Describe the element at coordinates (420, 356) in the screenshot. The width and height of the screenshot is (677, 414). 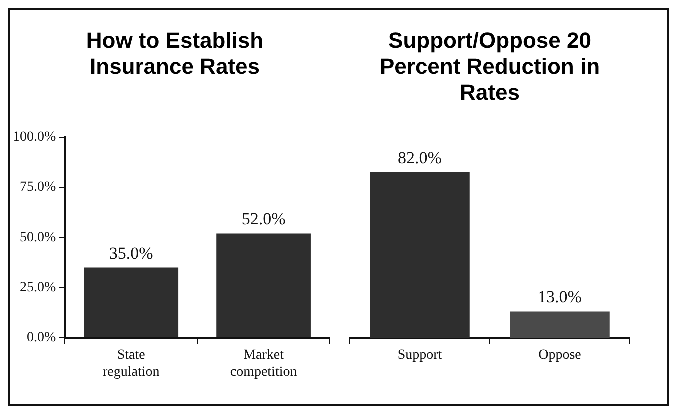
I see `x-tick-label: Support` at that location.